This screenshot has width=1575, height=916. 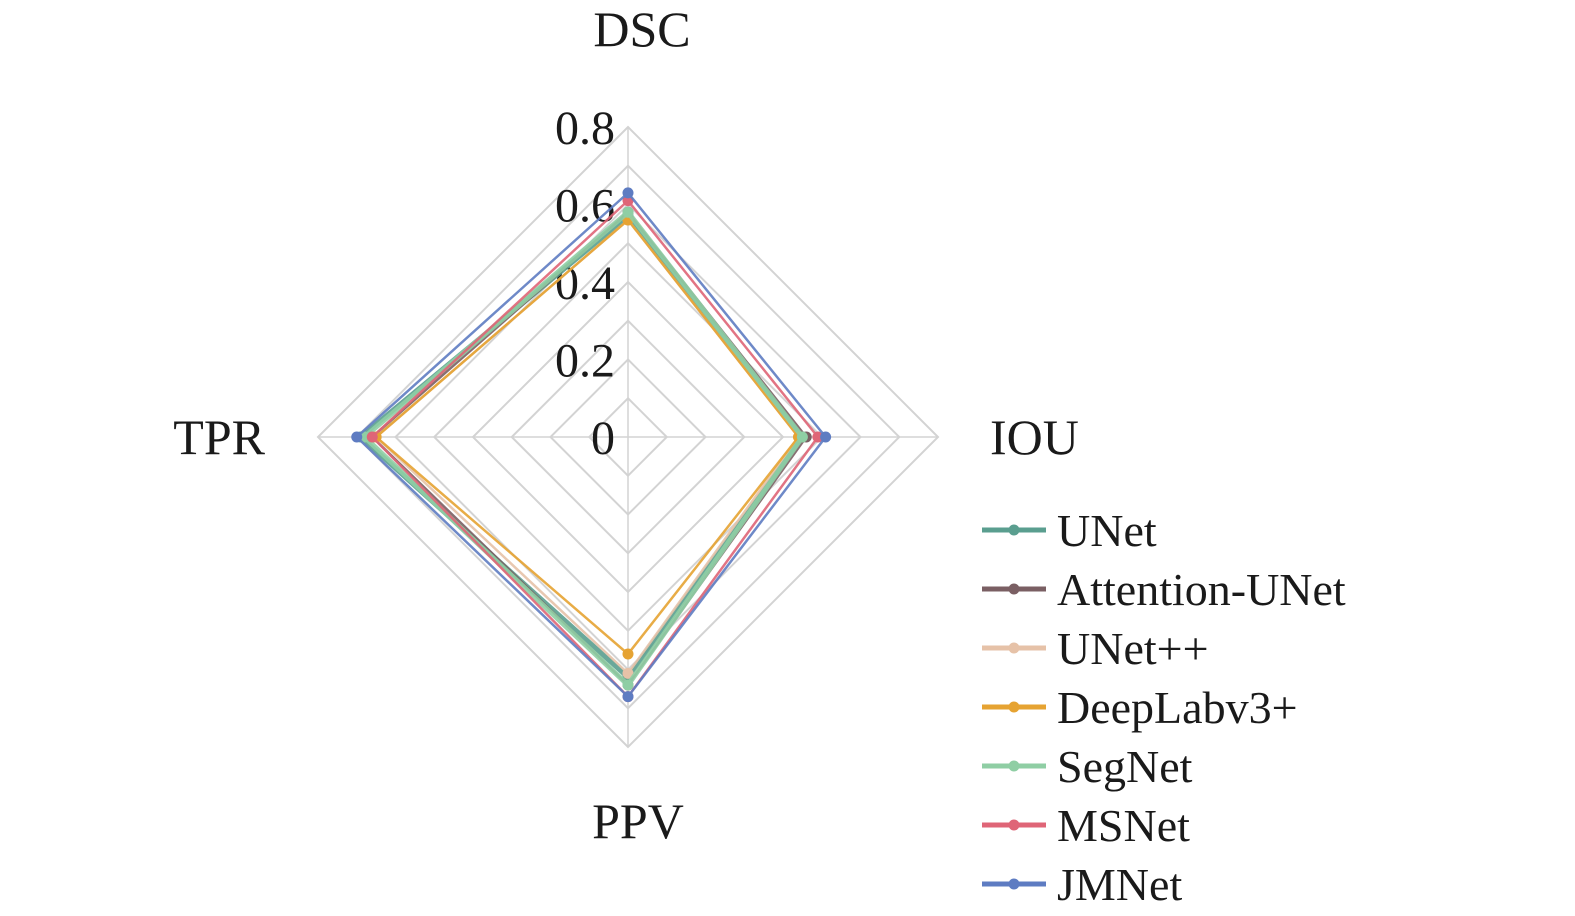 I want to click on axis-label-tpr: TPR, so click(x=219, y=437).